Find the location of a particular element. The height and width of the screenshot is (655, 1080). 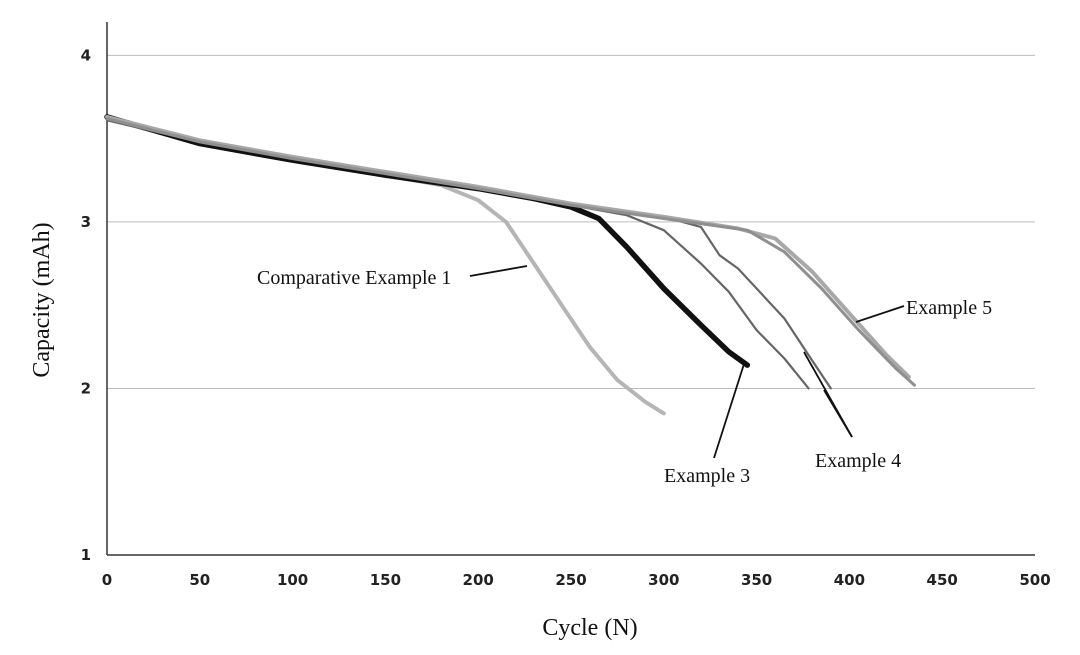

y-tick-label-3: 4 is located at coordinates (86, 55).